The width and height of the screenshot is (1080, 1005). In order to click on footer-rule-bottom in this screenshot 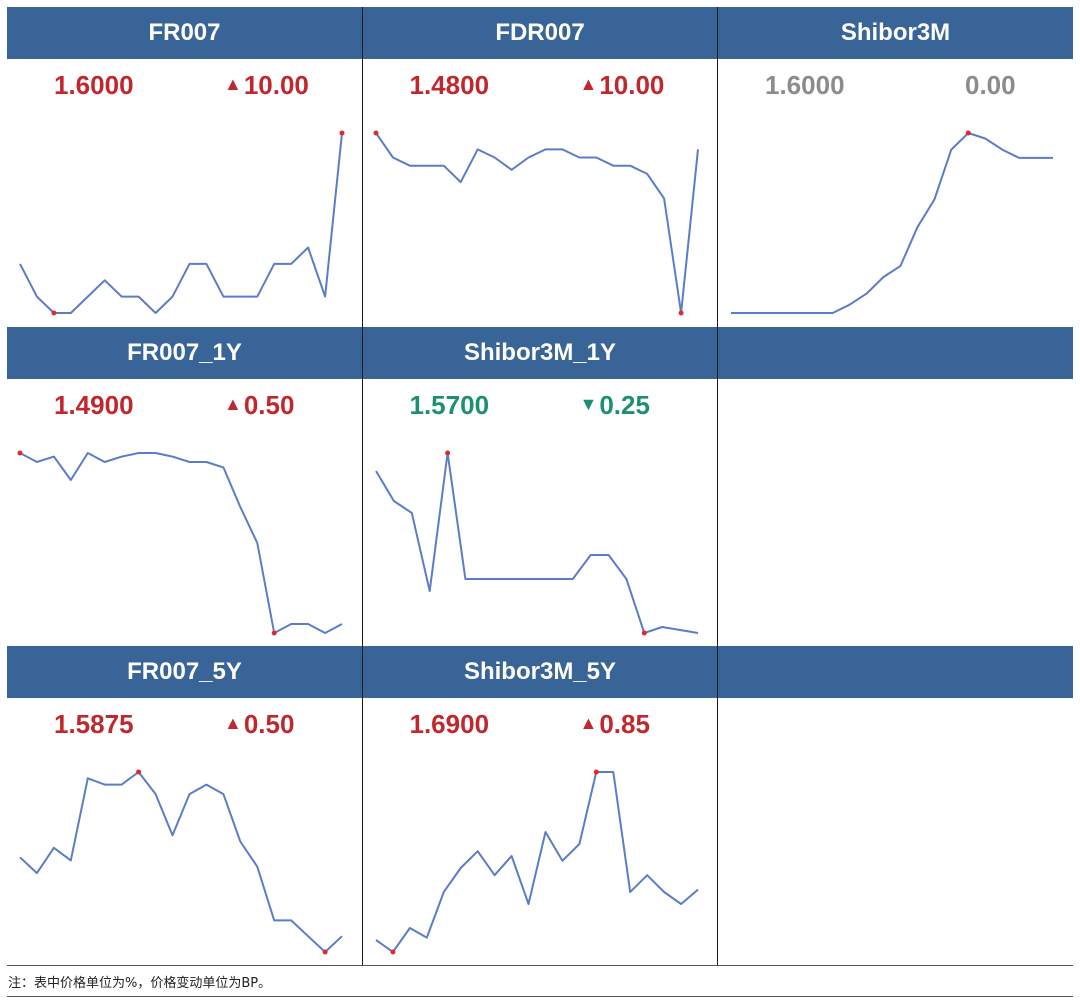, I will do `click(540, 996)`.